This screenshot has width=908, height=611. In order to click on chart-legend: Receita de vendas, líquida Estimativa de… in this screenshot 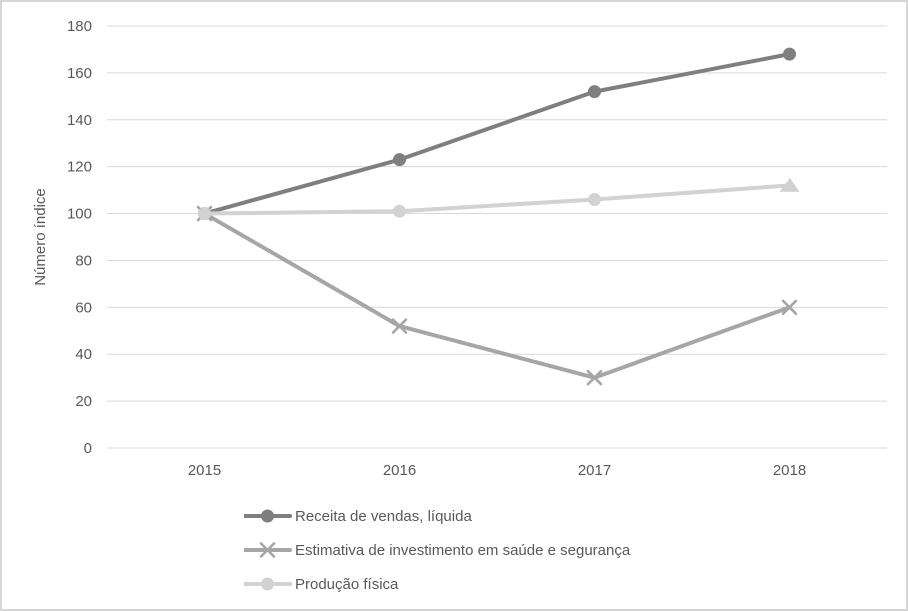, I will do `click(437, 550)`.